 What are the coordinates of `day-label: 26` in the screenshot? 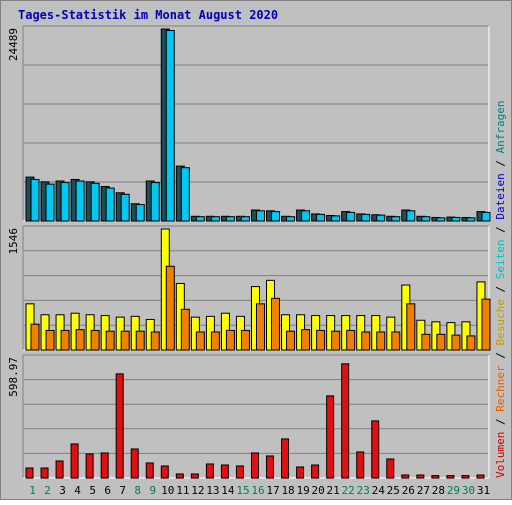 It's located at (408, 490).